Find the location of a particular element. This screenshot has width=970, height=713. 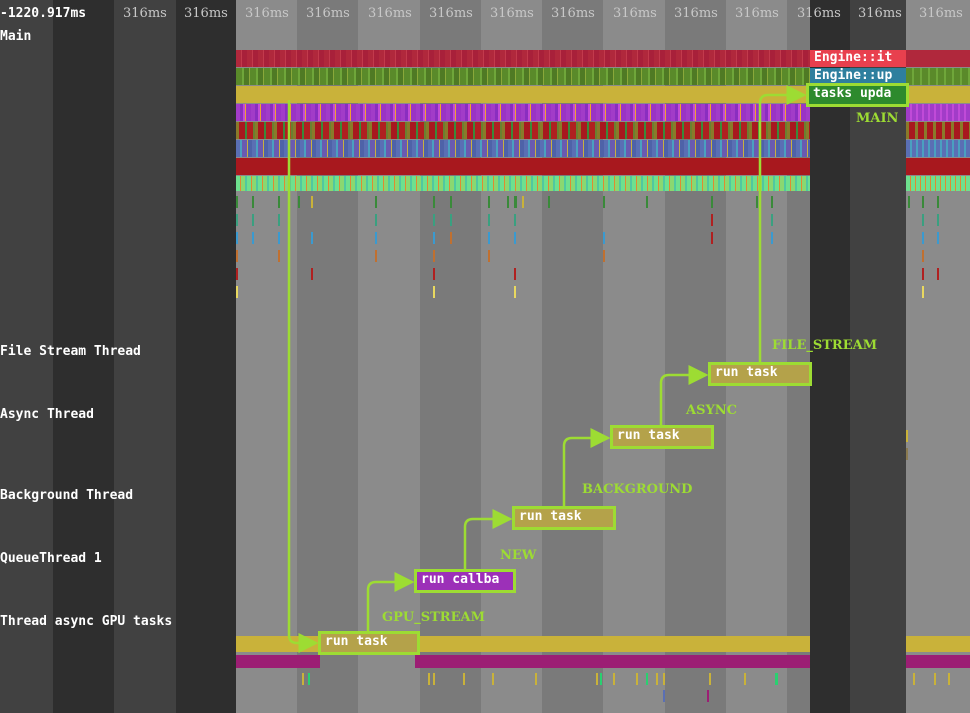

thread-label-file-stream: File Stream Thread is located at coordinates (70, 351).